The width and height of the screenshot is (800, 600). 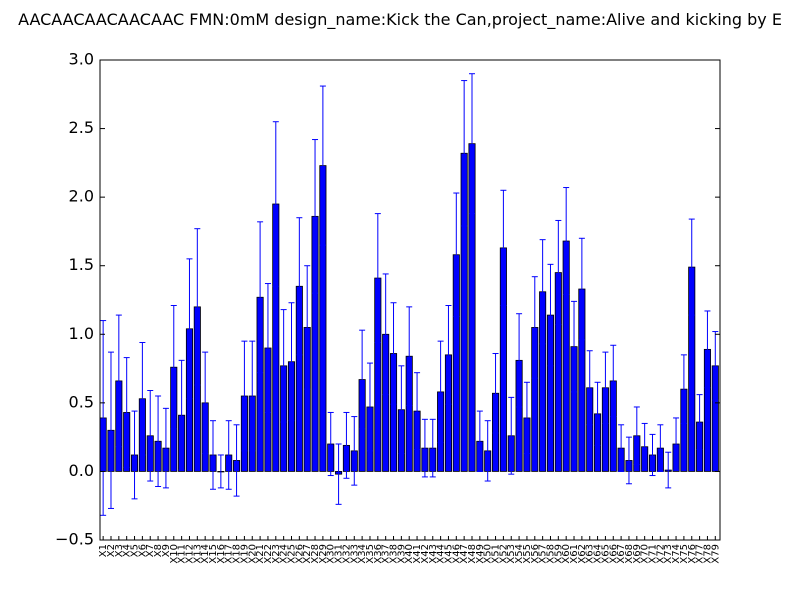 What do you see at coordinates (244, 554) in the screenshot?
I see `x-tick-label: X19` at bounding box center [244, 554].